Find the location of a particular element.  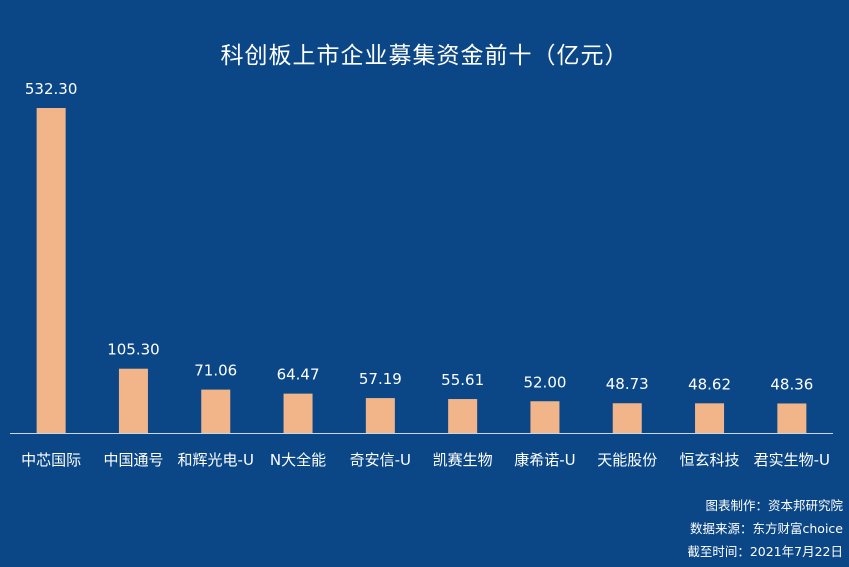

cutoff-date: 截至时间：2021年7月22日 is located at coordinates (765, 551).